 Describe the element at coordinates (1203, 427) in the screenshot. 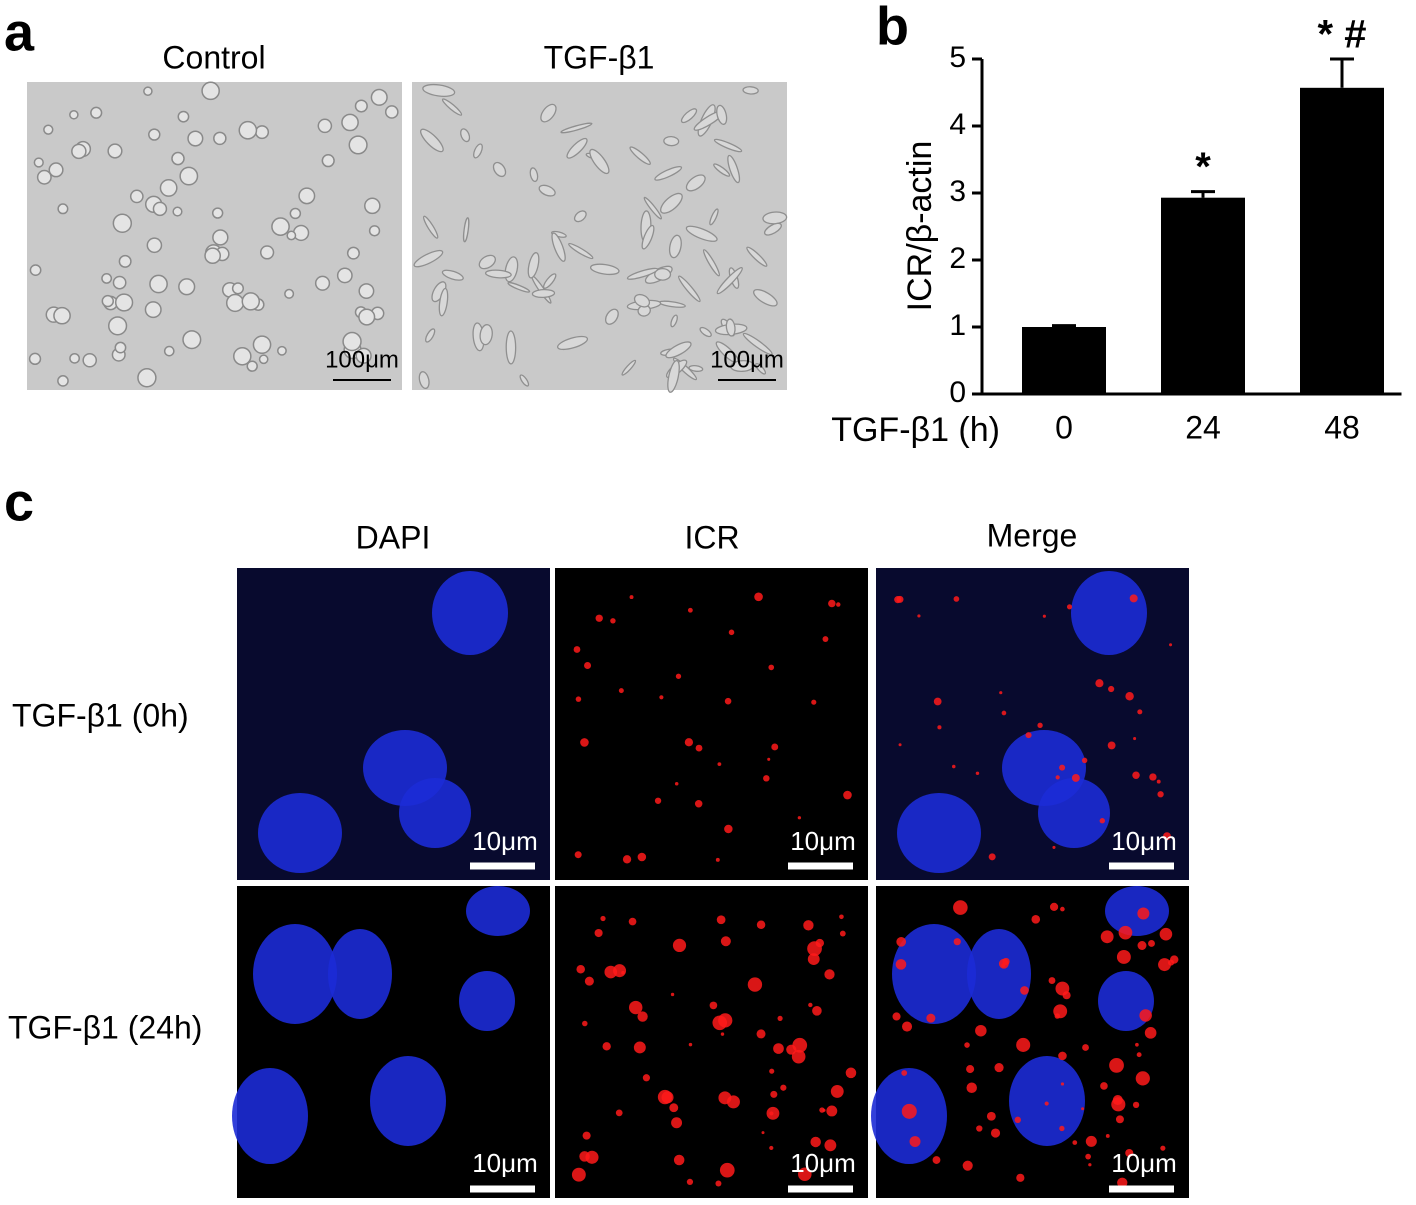

I see `x-tick-label: 24` at that location.